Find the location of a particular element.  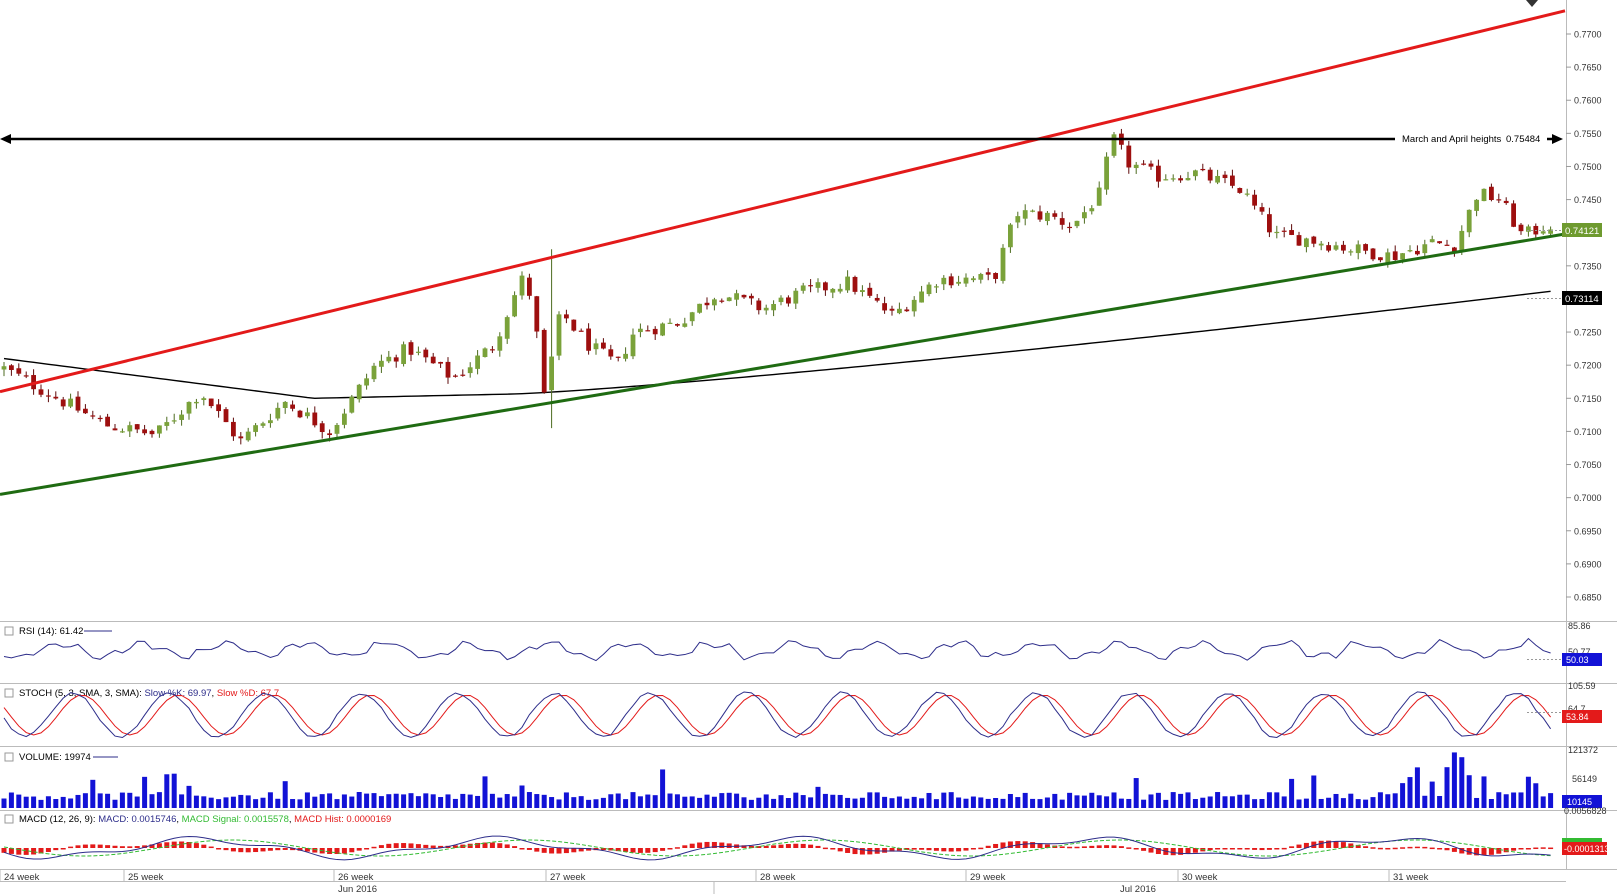

stoch-close-icon is located at coordinates (9, 693).